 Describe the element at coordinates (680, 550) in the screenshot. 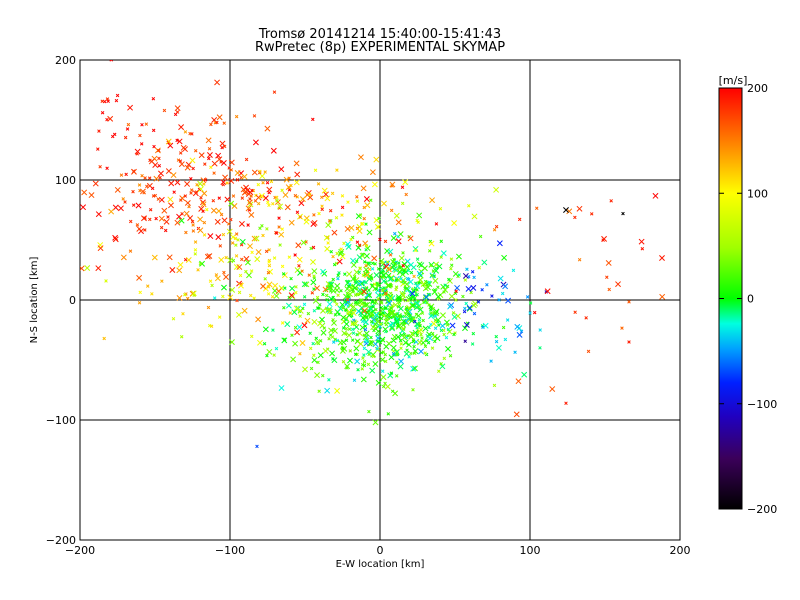

I see `x-tick-label: 200` at that location.